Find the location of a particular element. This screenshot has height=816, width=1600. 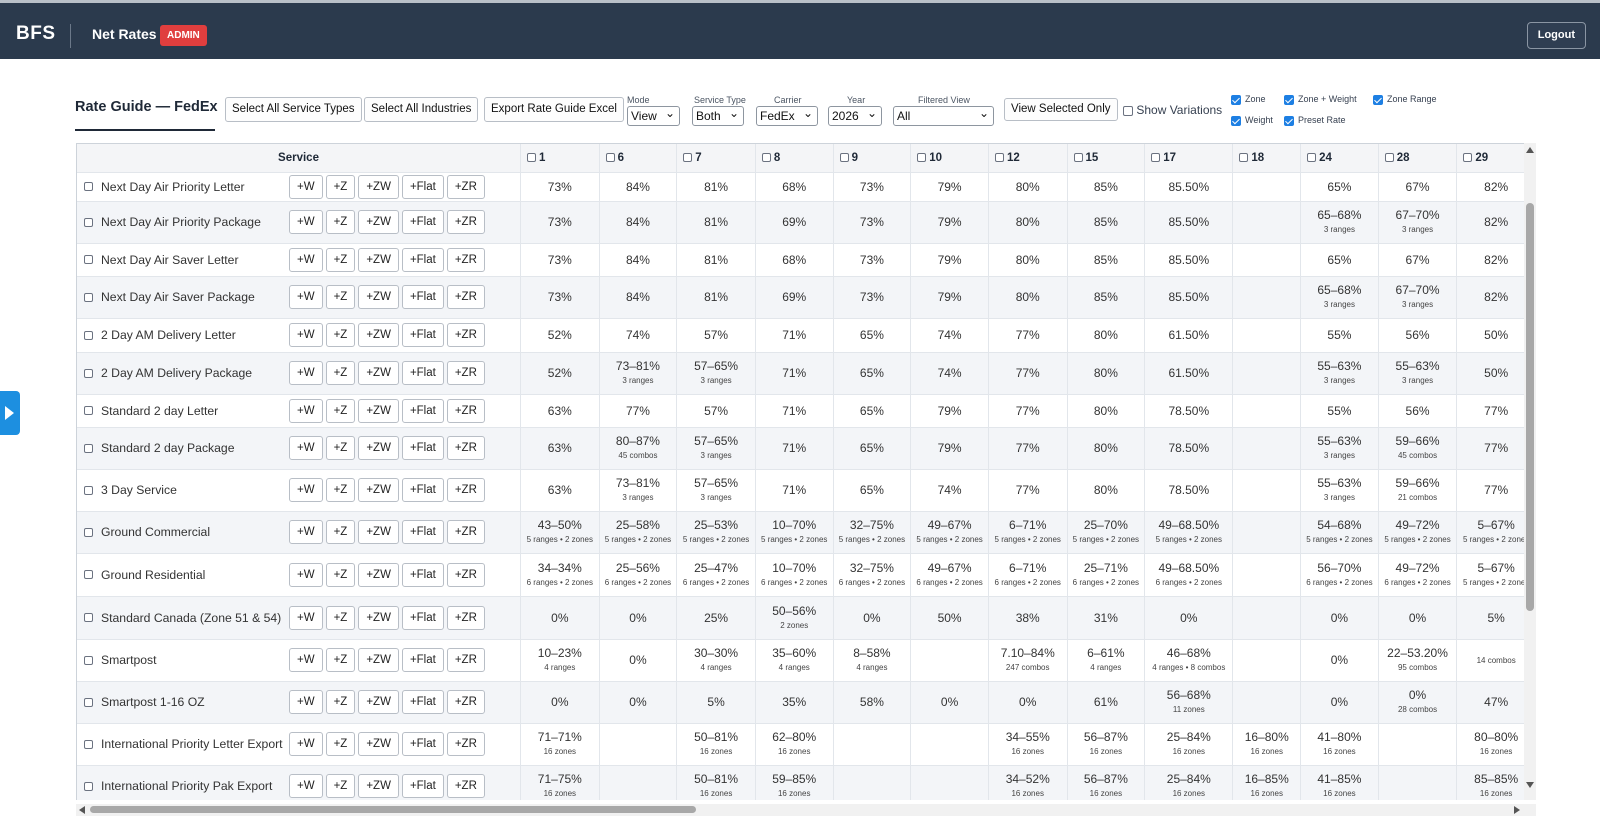

rate-cell: 25–56% 6 ranges • 2 zones is located at coordinates (638, 575).